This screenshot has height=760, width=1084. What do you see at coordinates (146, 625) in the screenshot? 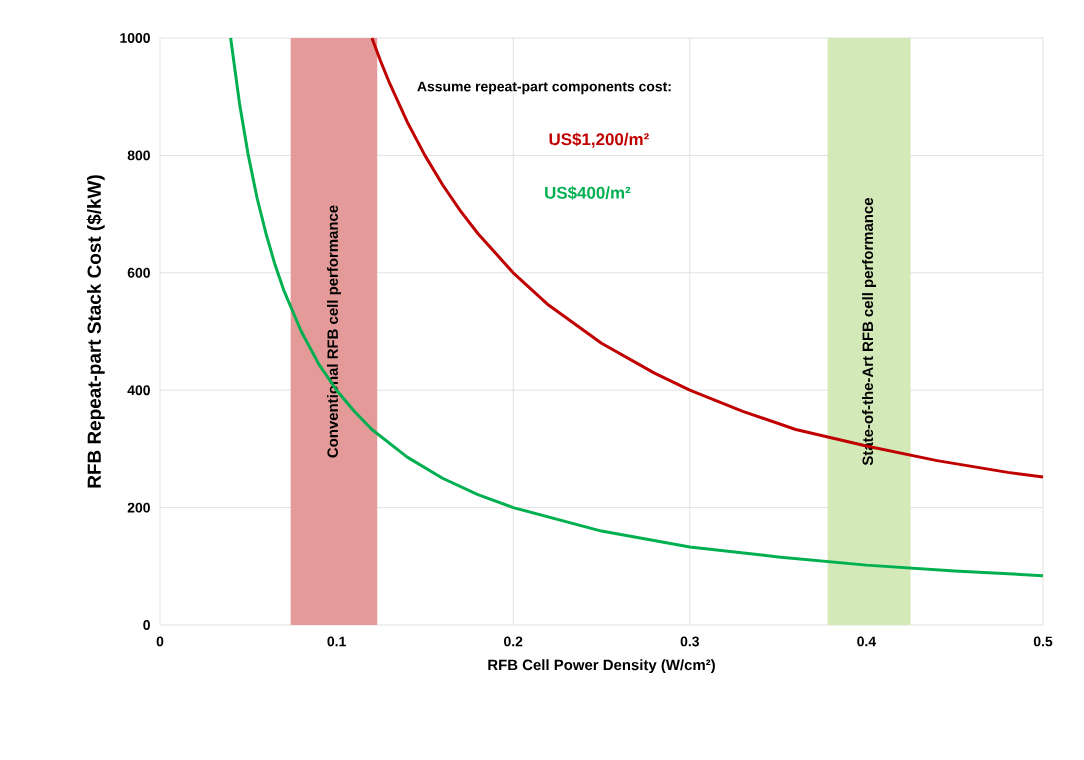
I see `y-tick-label: 0` at bounding box center [146, 625].